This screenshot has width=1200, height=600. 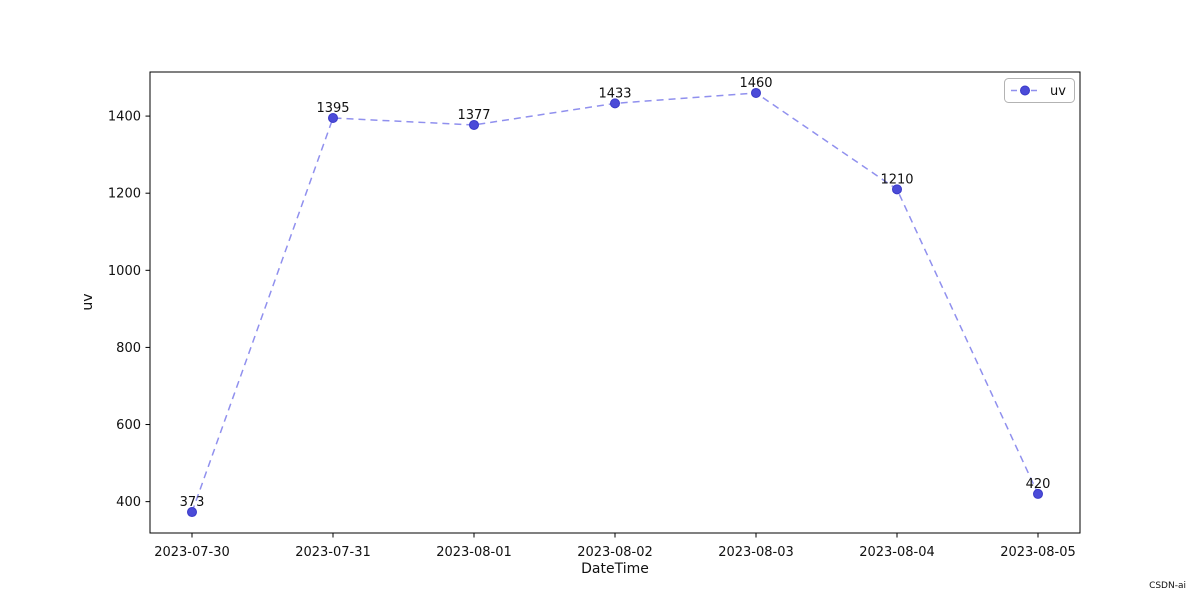 I want to click on x-axis-label: DateTime, so click(x=615, y=569).